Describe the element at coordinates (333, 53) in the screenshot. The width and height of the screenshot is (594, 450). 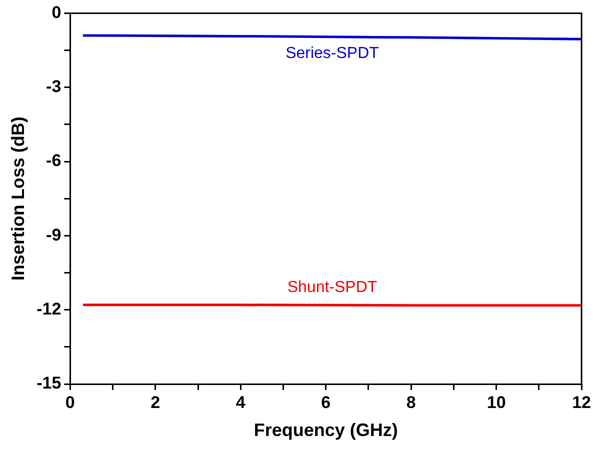
I see `series-label: Series-SPDT` at that location.